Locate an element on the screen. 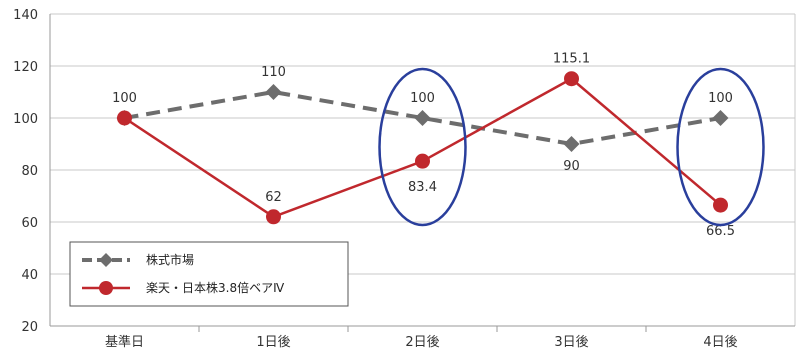 The width and height of the screenshot is (811, 353). x-tick-label: 1日後 is located at coordinates (273, 342).